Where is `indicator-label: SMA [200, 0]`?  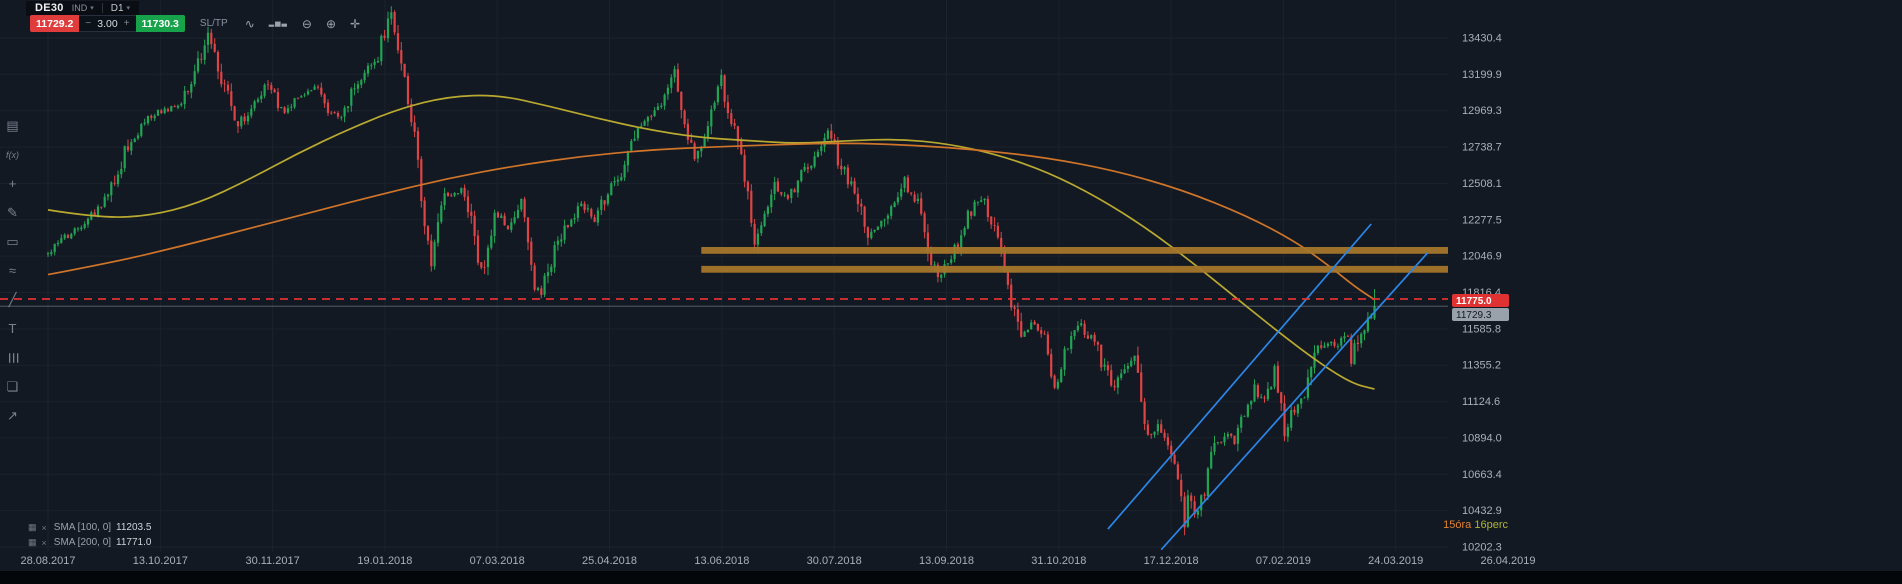
indicator-label: SMA [200, 0] is located at coordinates (82, 542).